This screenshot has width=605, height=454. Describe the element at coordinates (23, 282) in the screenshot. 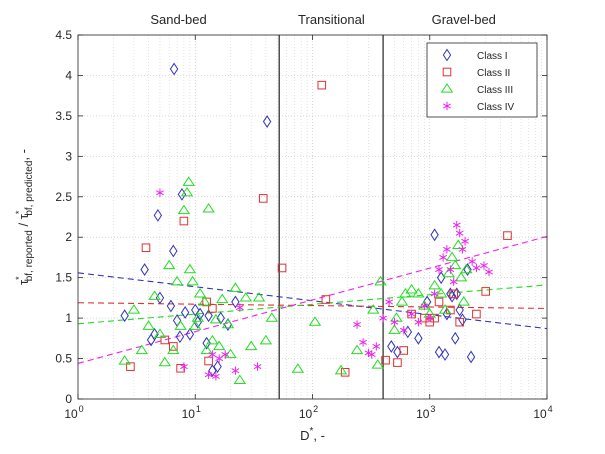

I see `y-axis-label-tau: τ` at that location.